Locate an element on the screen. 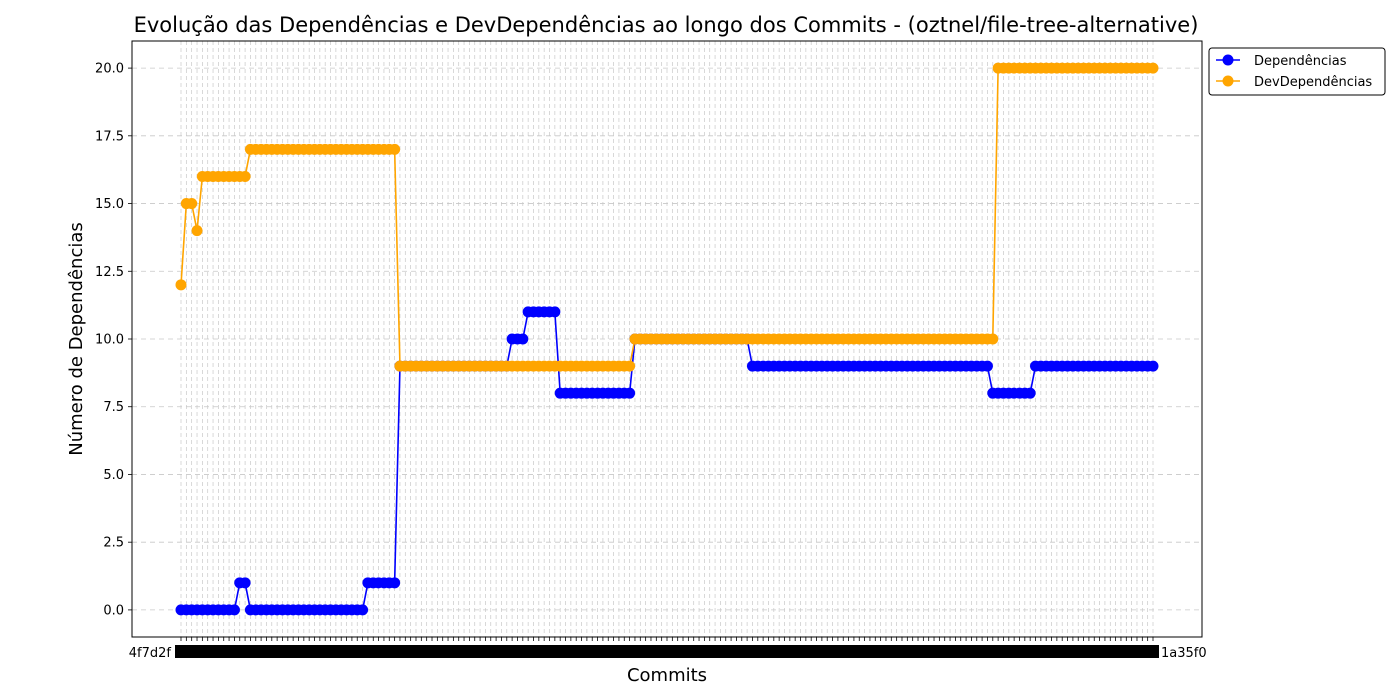 Image resolution: width=1400 pixels, height=700 pixels. y-tick-label: 17.5 is located at coordinates (109, 136).